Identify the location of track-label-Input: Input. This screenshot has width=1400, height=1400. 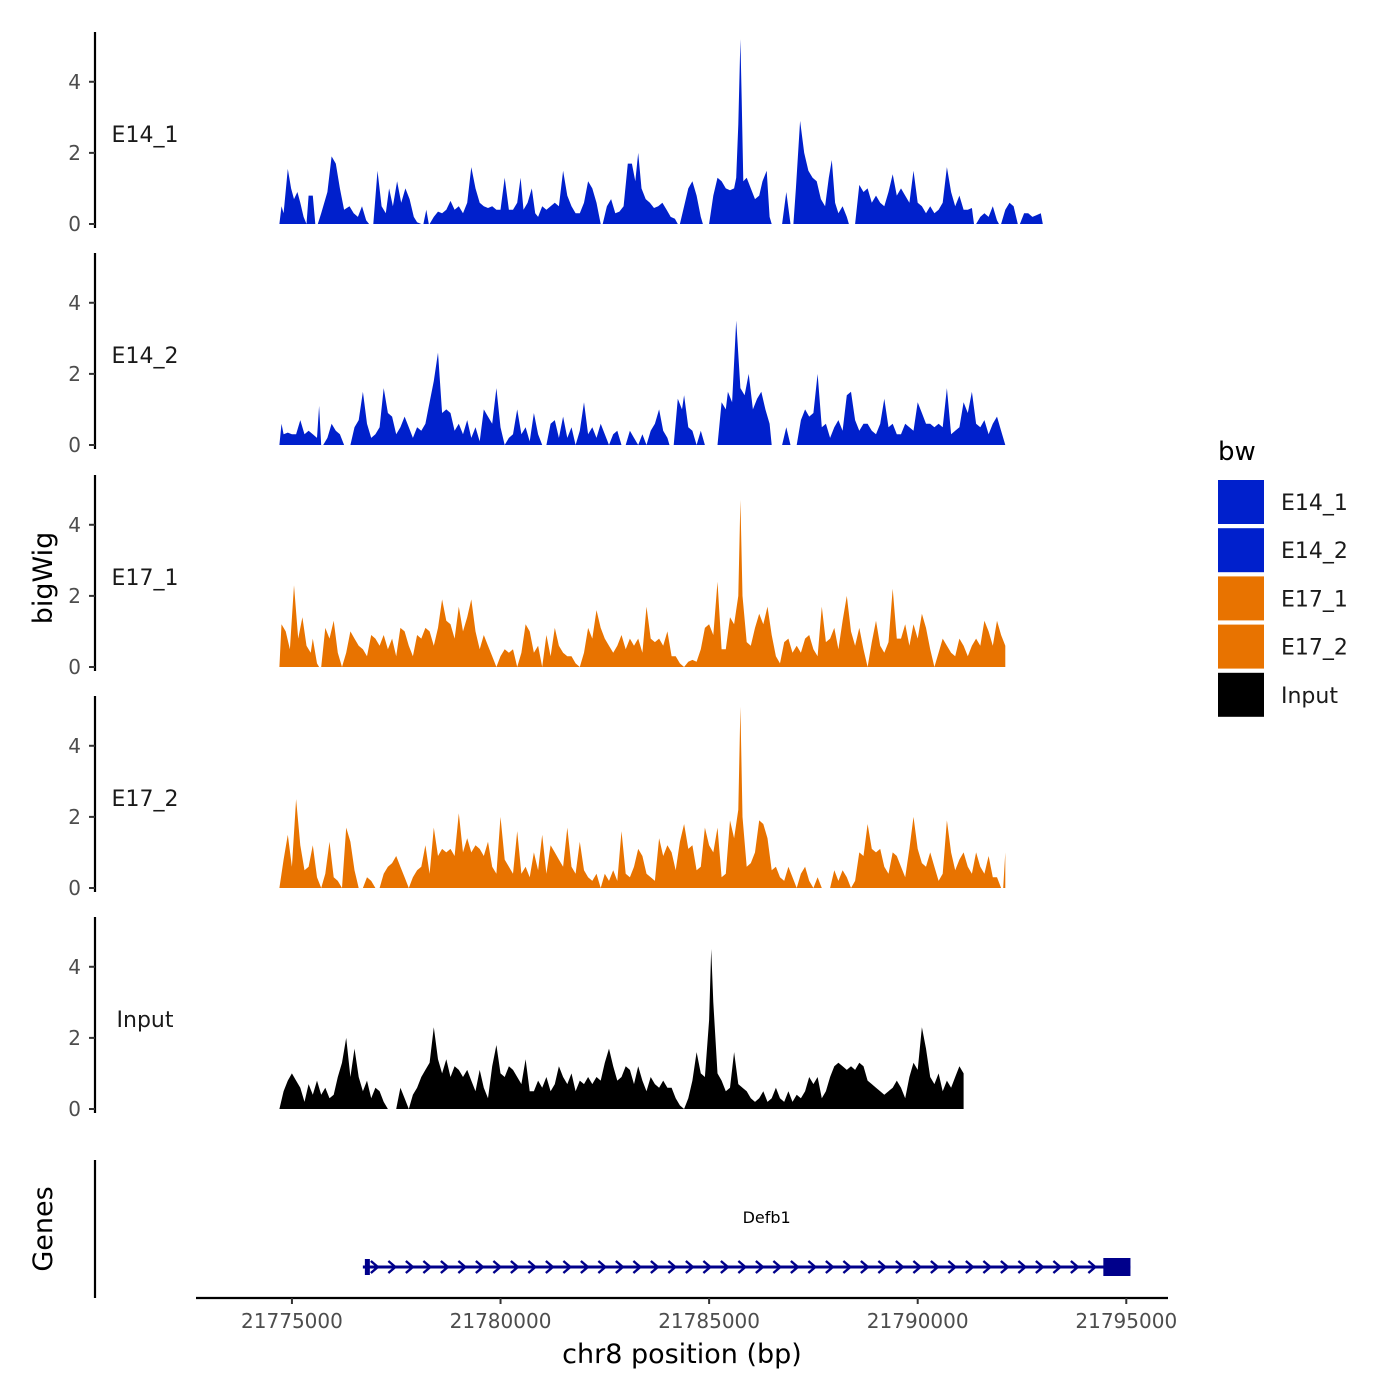
(145, 1020).